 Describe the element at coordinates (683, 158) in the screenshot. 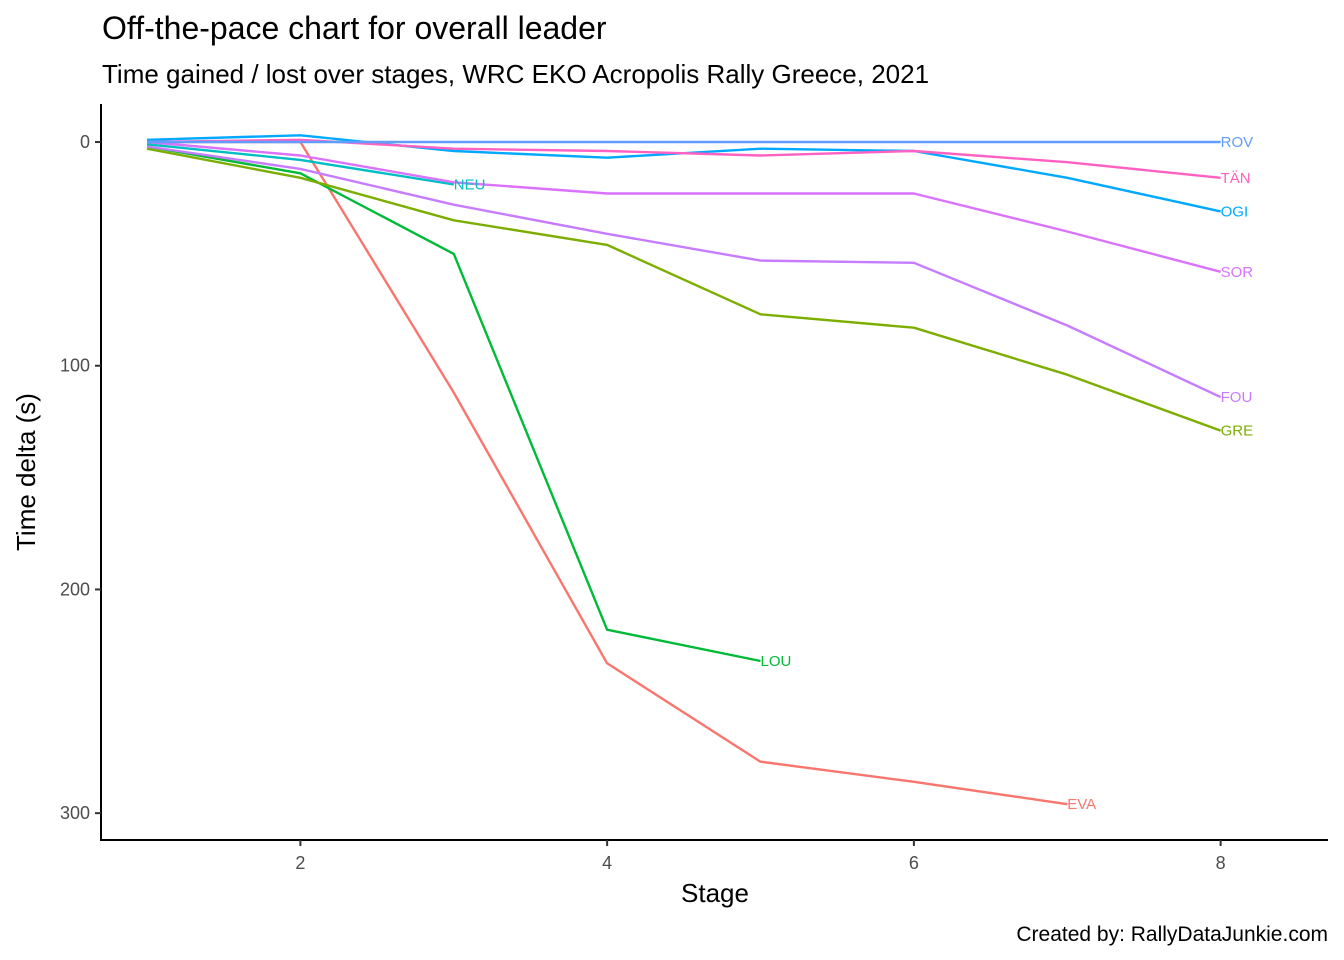

I see `series-line-tän` at that location.